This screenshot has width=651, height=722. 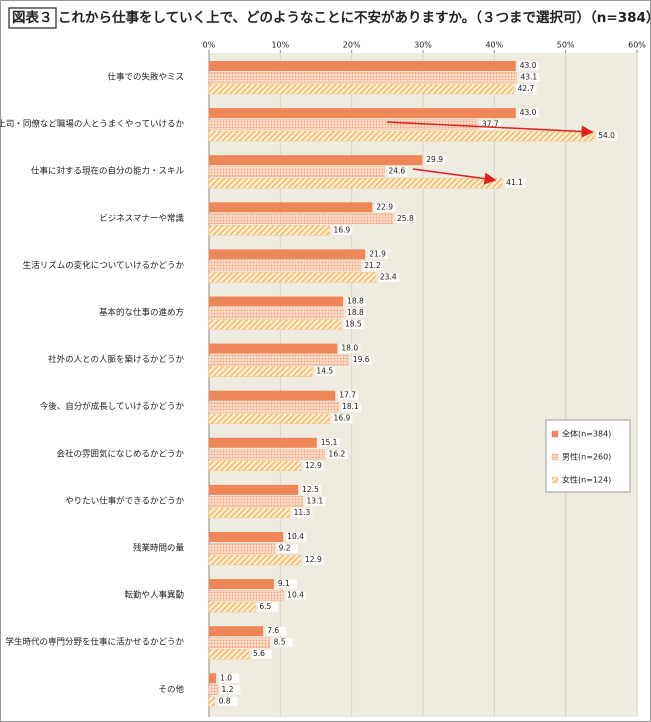 I want to click on value-label: 21.2, so click(x=372, y=265).